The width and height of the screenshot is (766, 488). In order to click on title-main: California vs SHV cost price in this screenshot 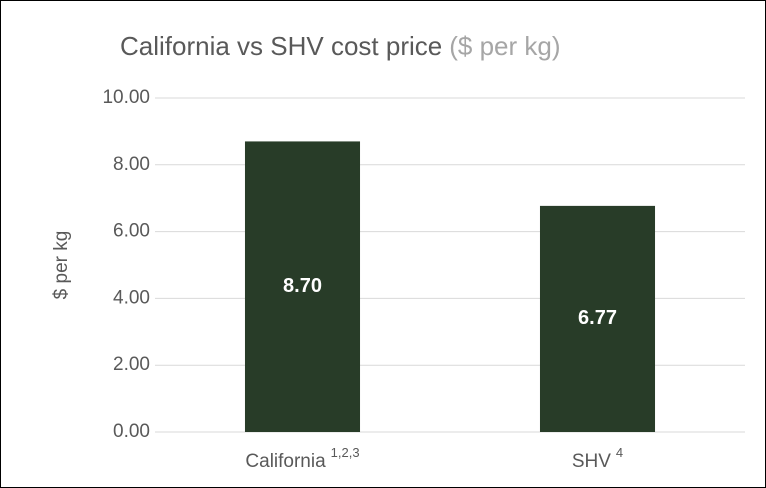, I will do `click(281, 46)`.